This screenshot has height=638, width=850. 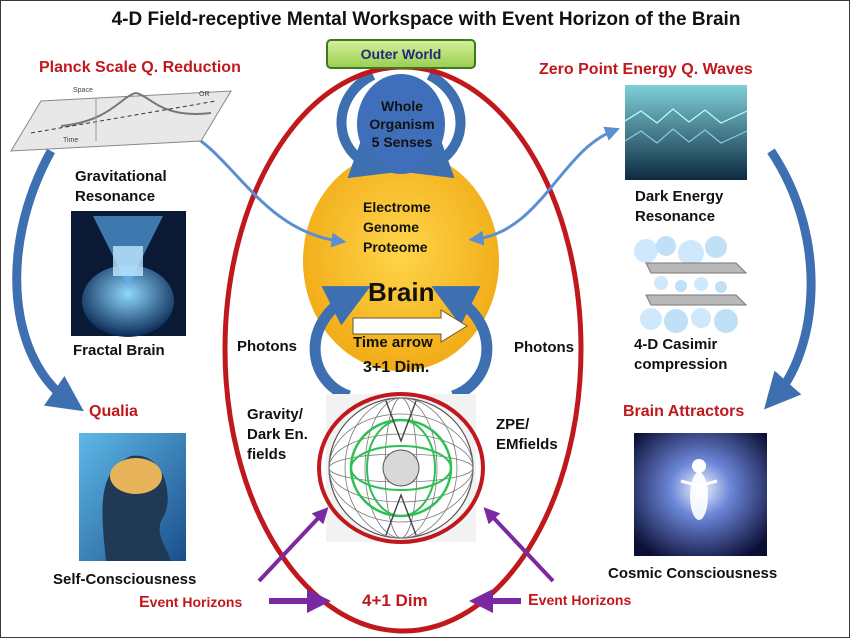 What do you see at coordinates (395, 600) in the screenshot?
I see `dim-4-label: 4+1 Dim` at bounding box center [395, 600].